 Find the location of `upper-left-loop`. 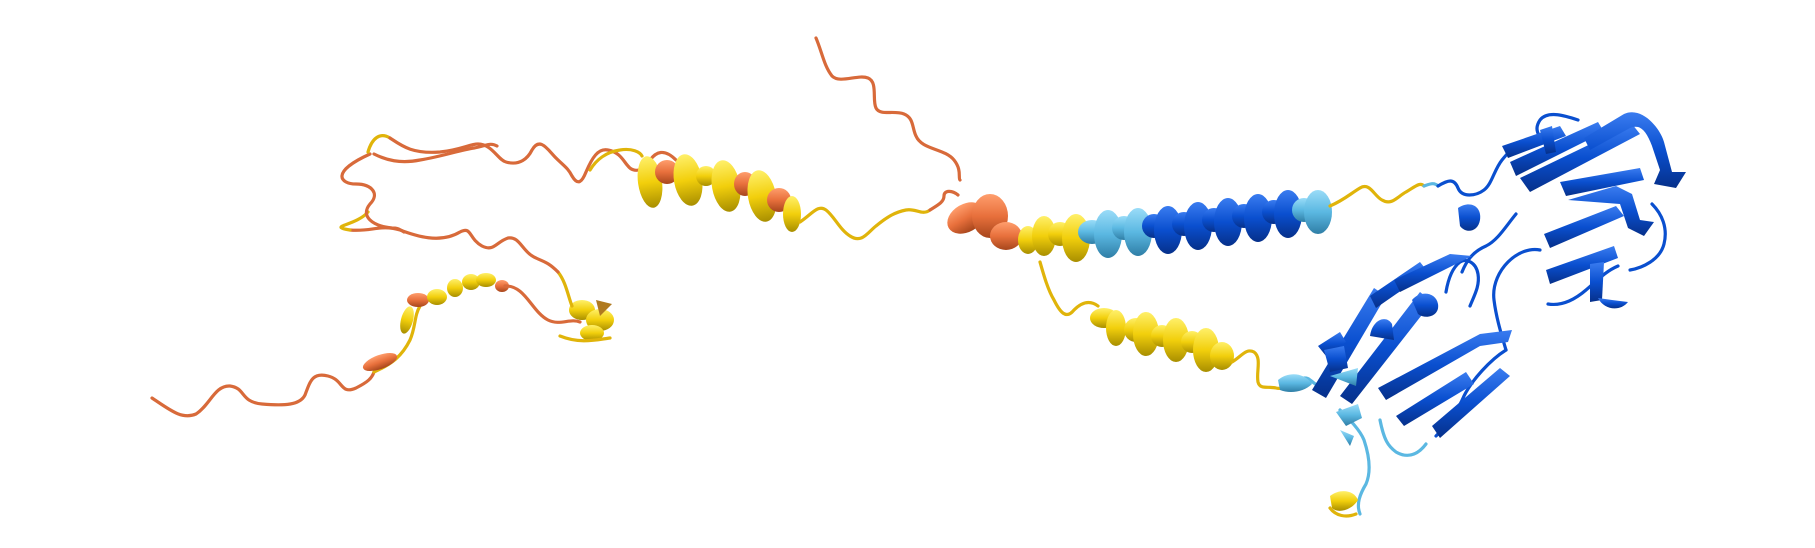

upper-left-loop is located at coordinates (508, 204).